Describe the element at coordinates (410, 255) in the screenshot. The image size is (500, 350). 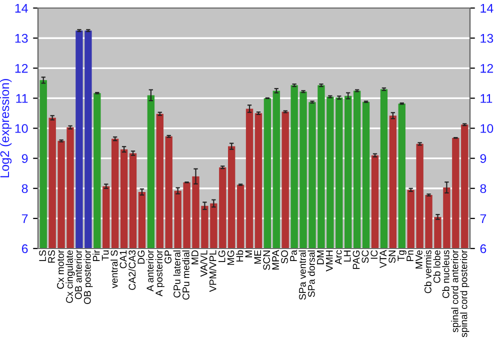
I see `x-tick-label: Pn` at that location.